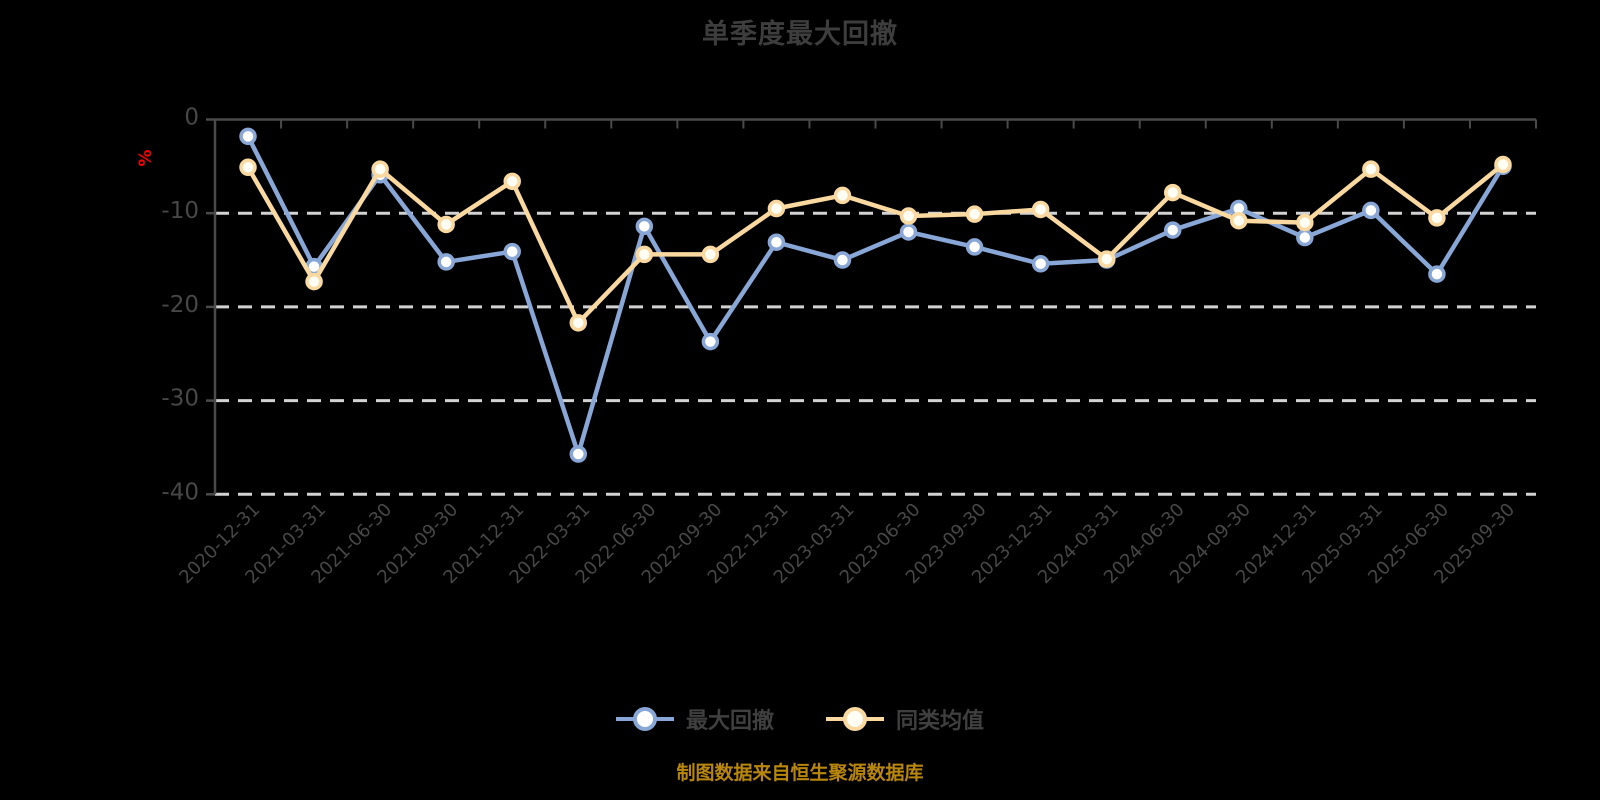  I want to click on y-axis-tick-label: 0, so click(191, 118).